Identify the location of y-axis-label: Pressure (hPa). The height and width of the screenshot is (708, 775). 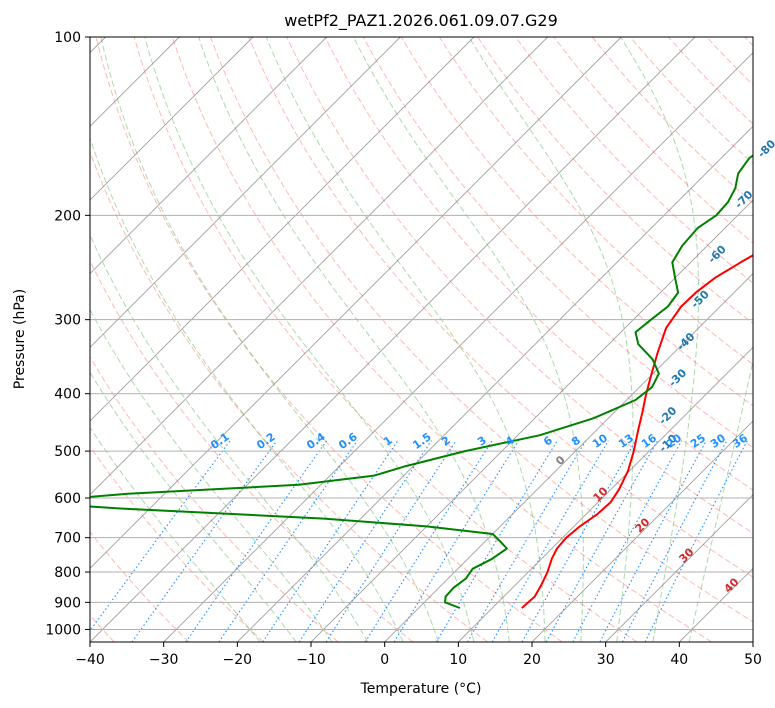
(20, 339).